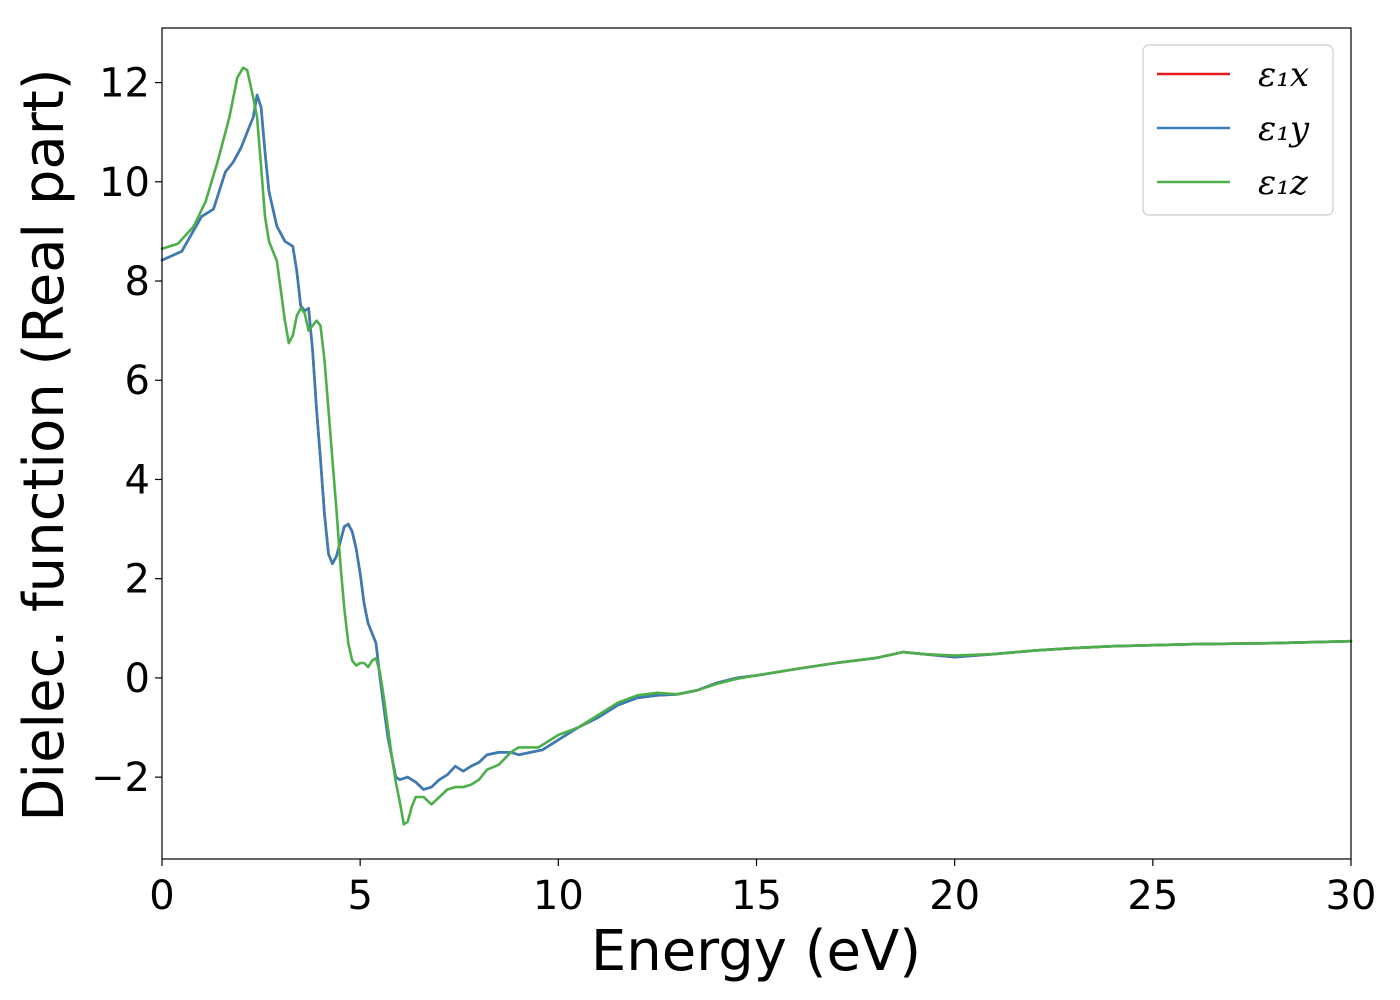 The image size is (1400, 1000). I want to click on x-axis-ticks: 0 5 10 15 20 25 30, so click(762, 889).